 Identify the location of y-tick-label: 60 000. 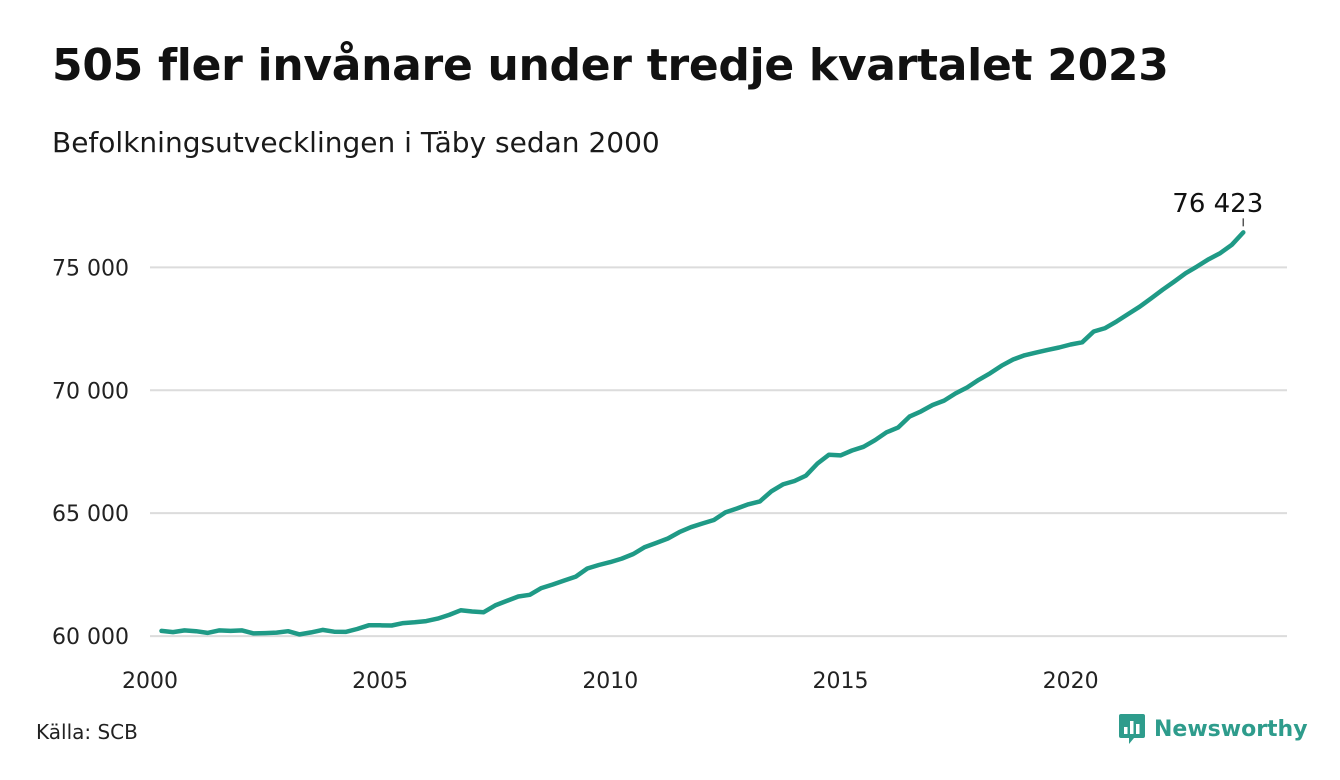
(90, 637).